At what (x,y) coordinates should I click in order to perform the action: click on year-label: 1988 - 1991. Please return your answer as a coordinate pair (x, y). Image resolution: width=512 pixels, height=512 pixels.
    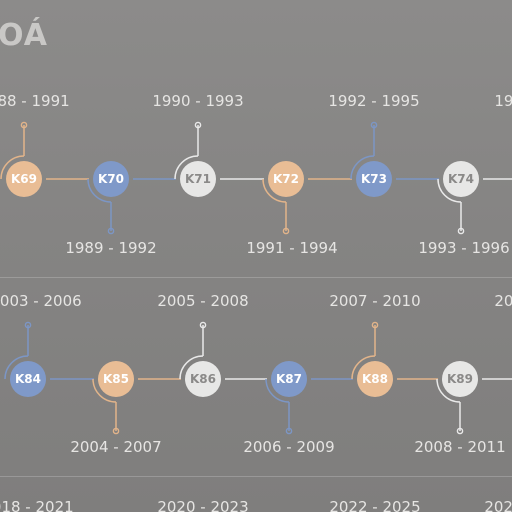
    Looking at the image, I should click on (35, 101).